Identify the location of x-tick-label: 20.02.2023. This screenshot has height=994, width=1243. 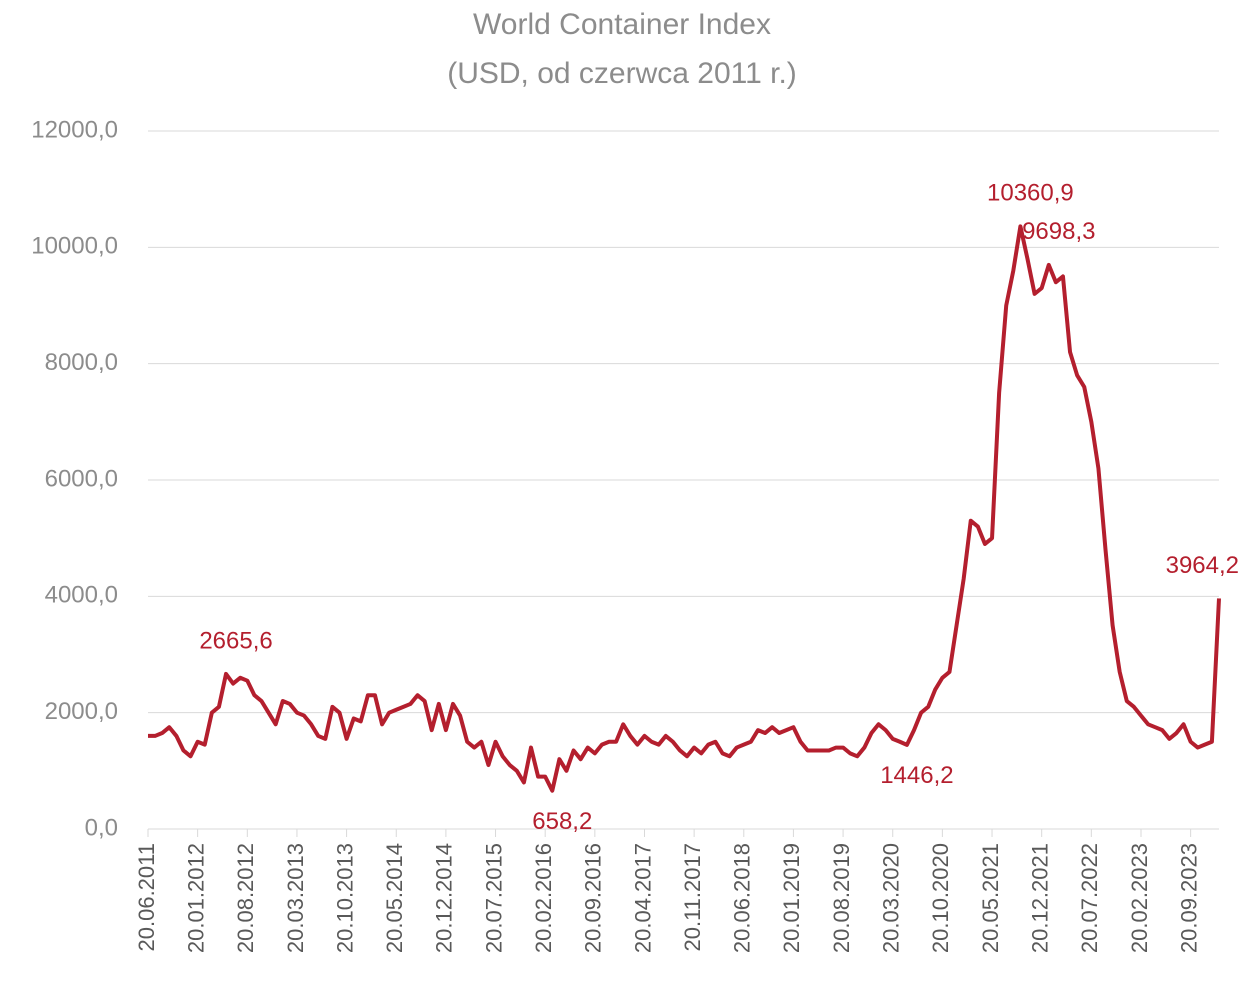
(1139, 898).